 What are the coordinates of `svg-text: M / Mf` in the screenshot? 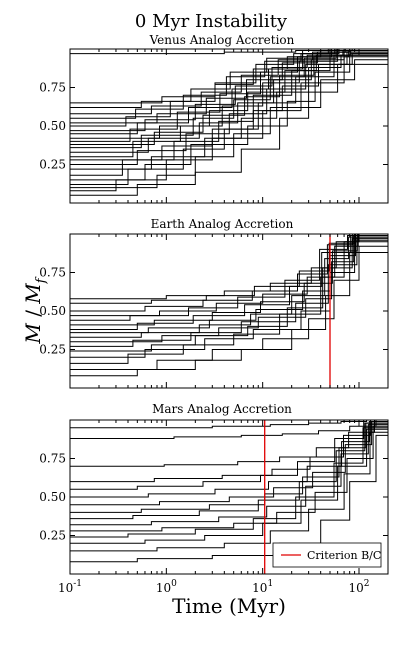 It's located at (35, 310).